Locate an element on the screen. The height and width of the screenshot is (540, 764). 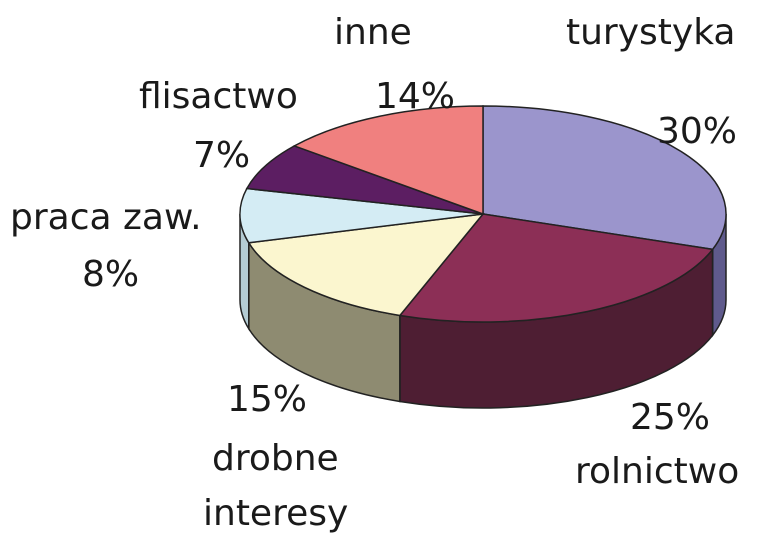
slice-drobne-interesy is located at coordinates (366, 265).